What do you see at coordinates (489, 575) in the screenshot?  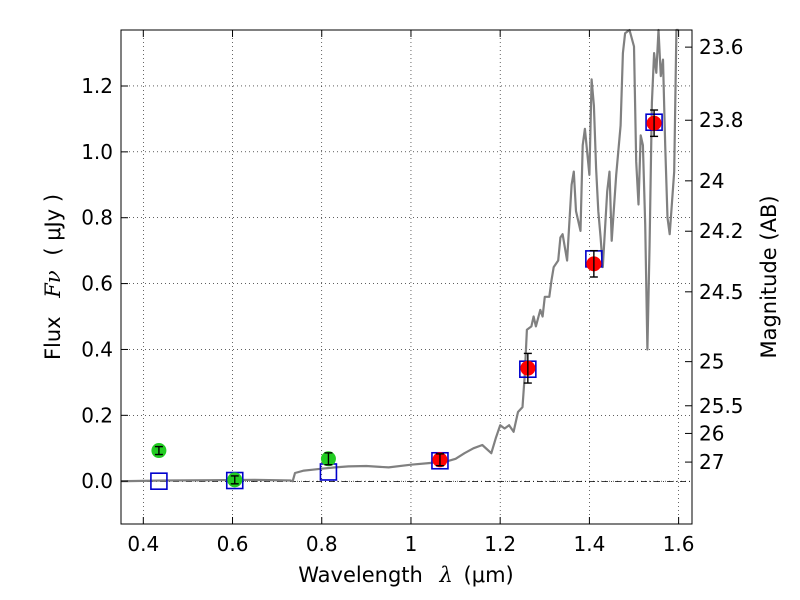 I see `x-axis-unit: (μm)` at bounding box center [489, 575].